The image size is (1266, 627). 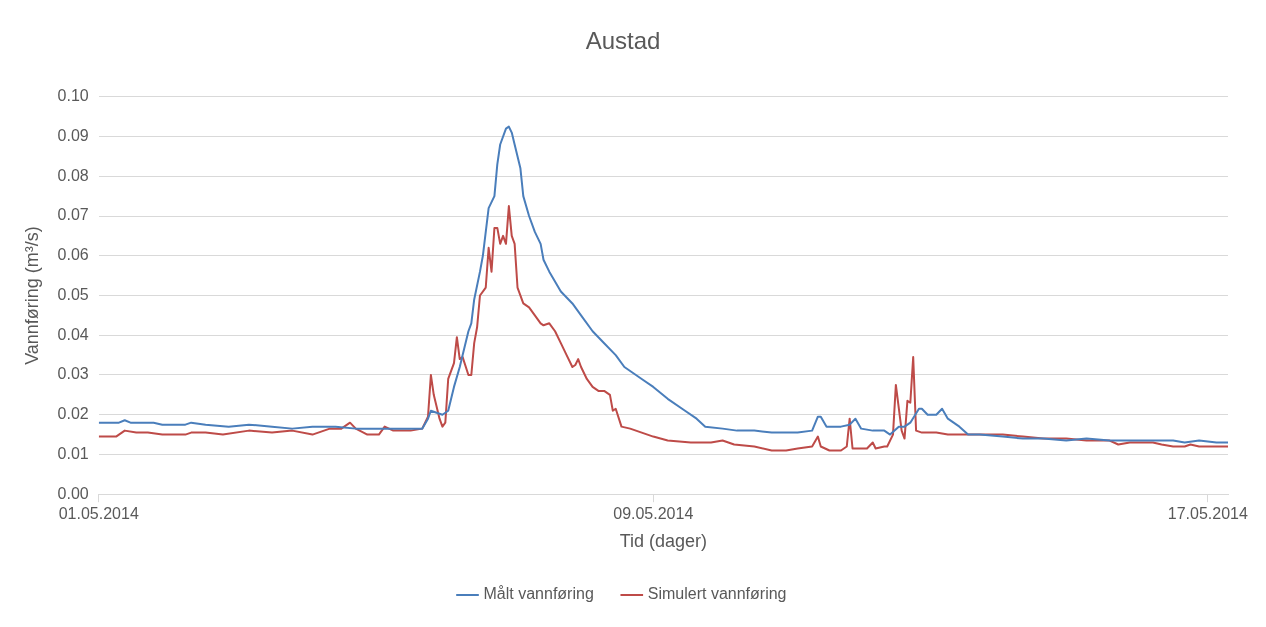 I want to click on x-tick-label: 17.05.2014, so click(x=1207, y=514).